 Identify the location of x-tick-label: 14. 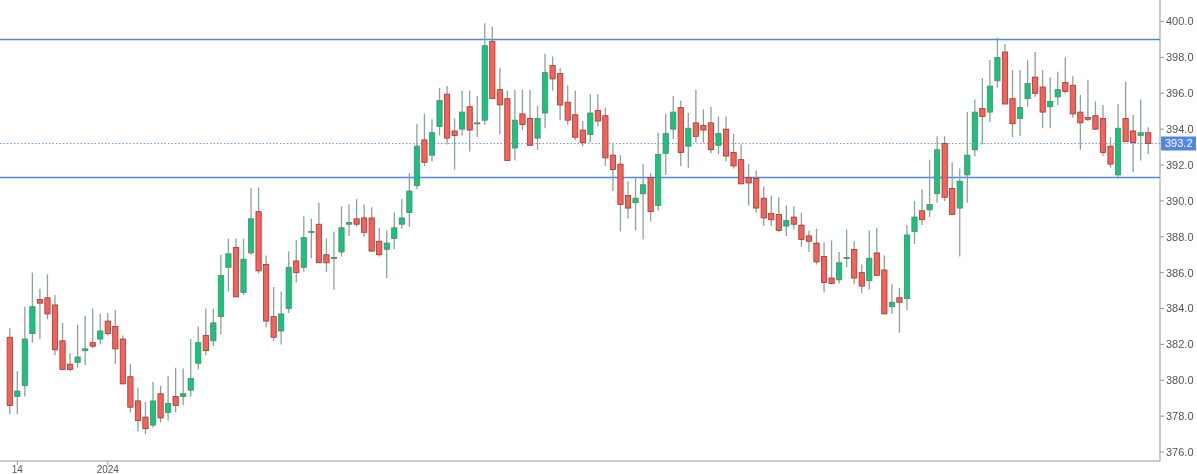
(17, 469).